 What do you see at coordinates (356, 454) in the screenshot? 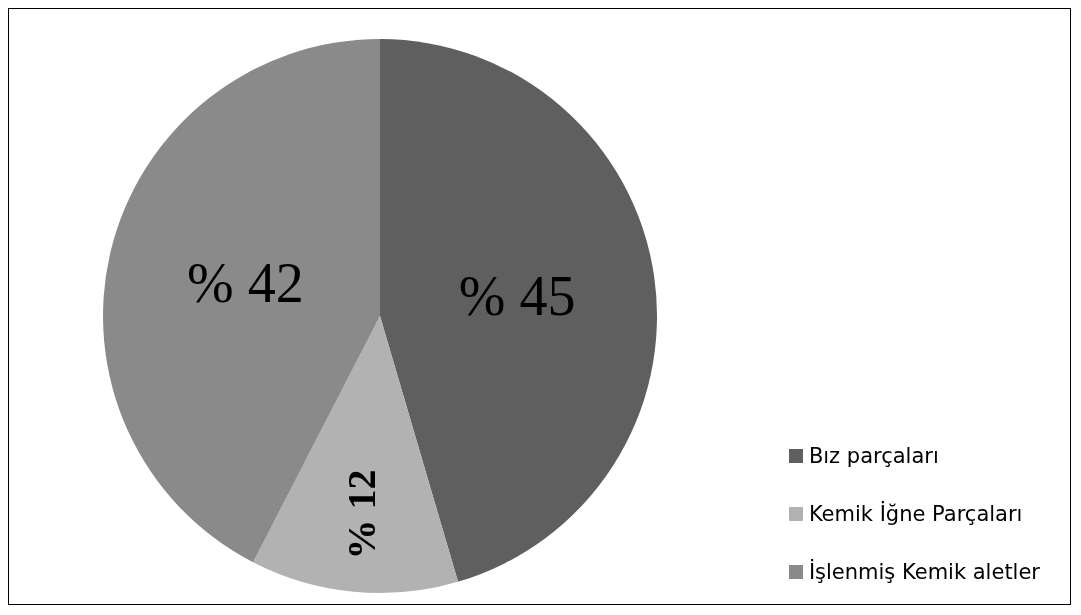
I see `pie-slice` at bounding box center [356, 454].